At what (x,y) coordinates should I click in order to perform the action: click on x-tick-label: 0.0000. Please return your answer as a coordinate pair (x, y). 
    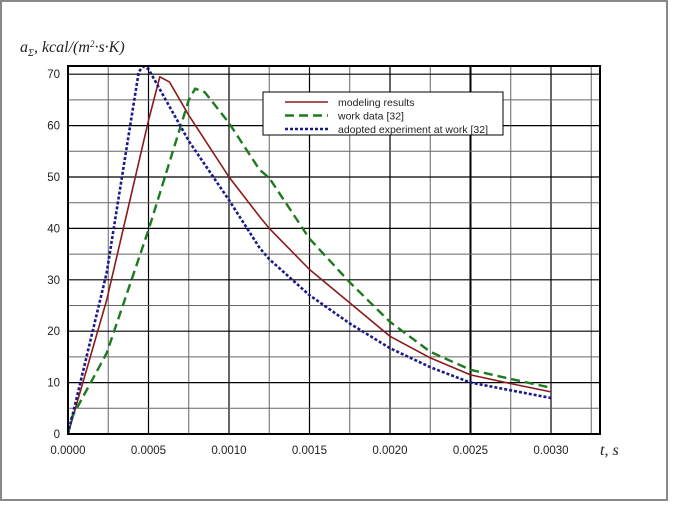
    Looking at the image, I should click on (67, 451).